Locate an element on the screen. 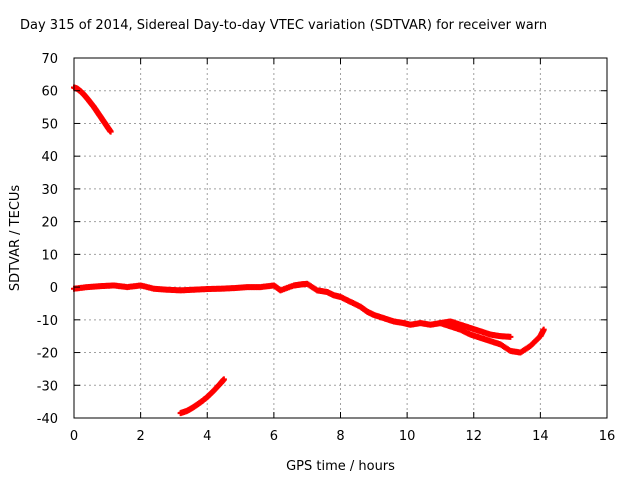  y-tick-label: 50 is located at coordinates (49, 124).